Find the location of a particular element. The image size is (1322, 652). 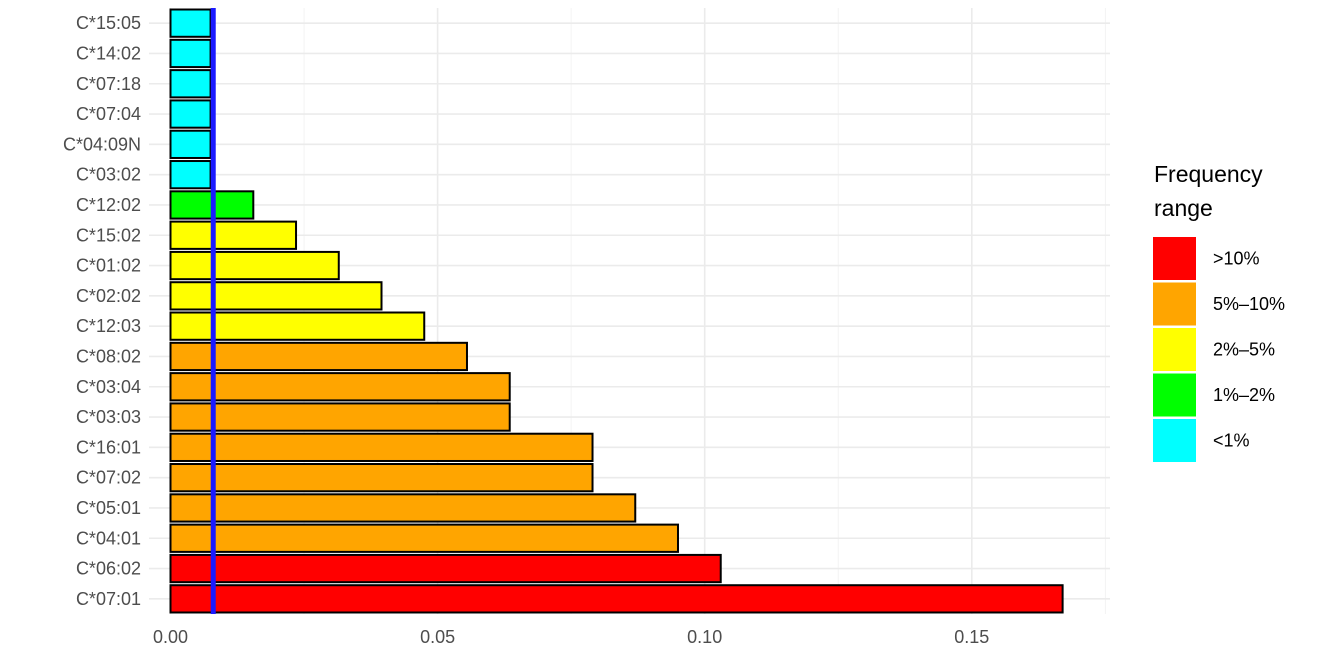

x-axis-tick-labels: 0.00 0.05 0.10 0.15 is located at coordinates (571, 637).